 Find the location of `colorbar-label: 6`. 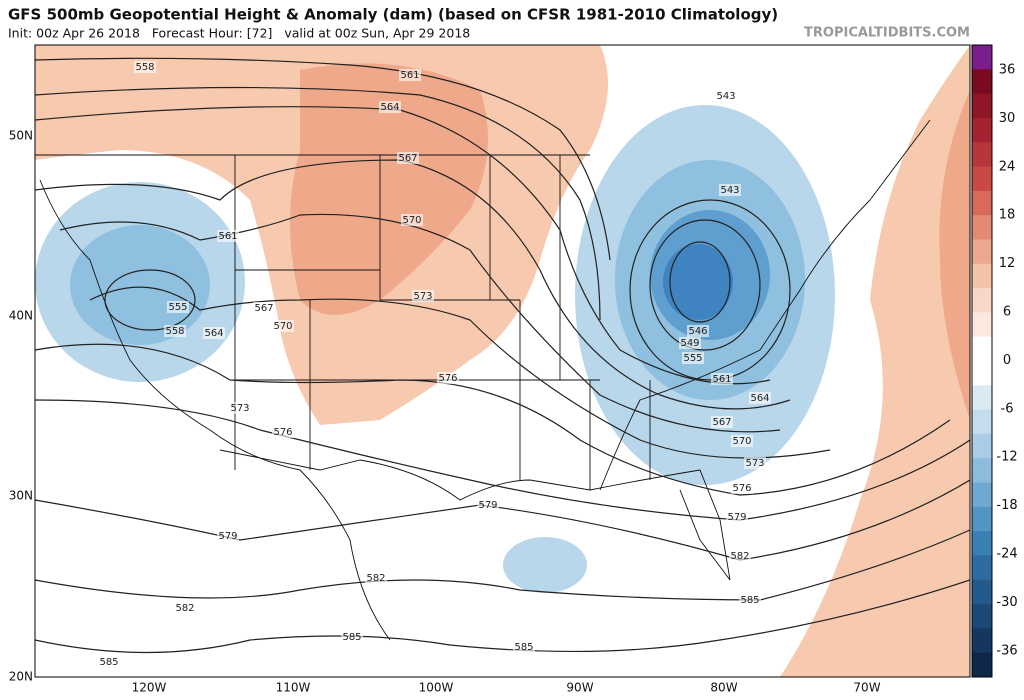

colorbar-label: 6 is located at coordinates (1007, 312).